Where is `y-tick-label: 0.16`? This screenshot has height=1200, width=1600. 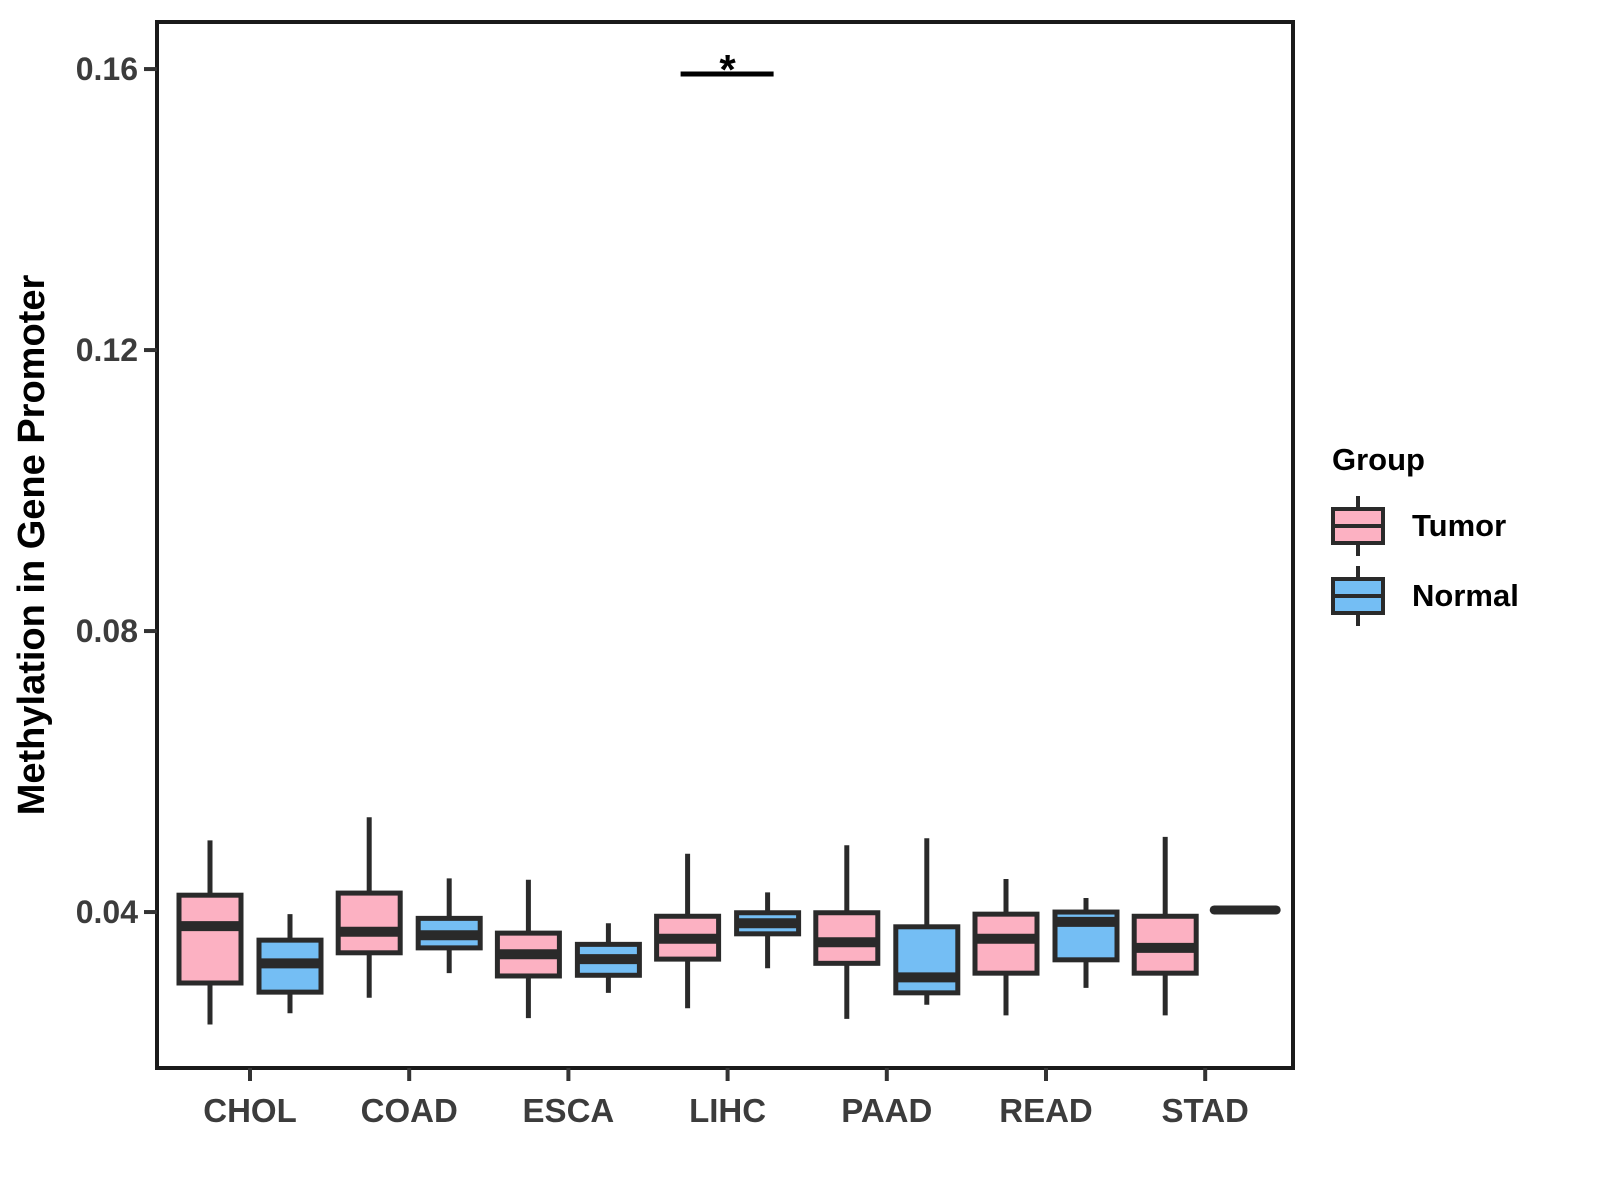 y-tick-label: 0.16 is located at coordinates (107, 69).